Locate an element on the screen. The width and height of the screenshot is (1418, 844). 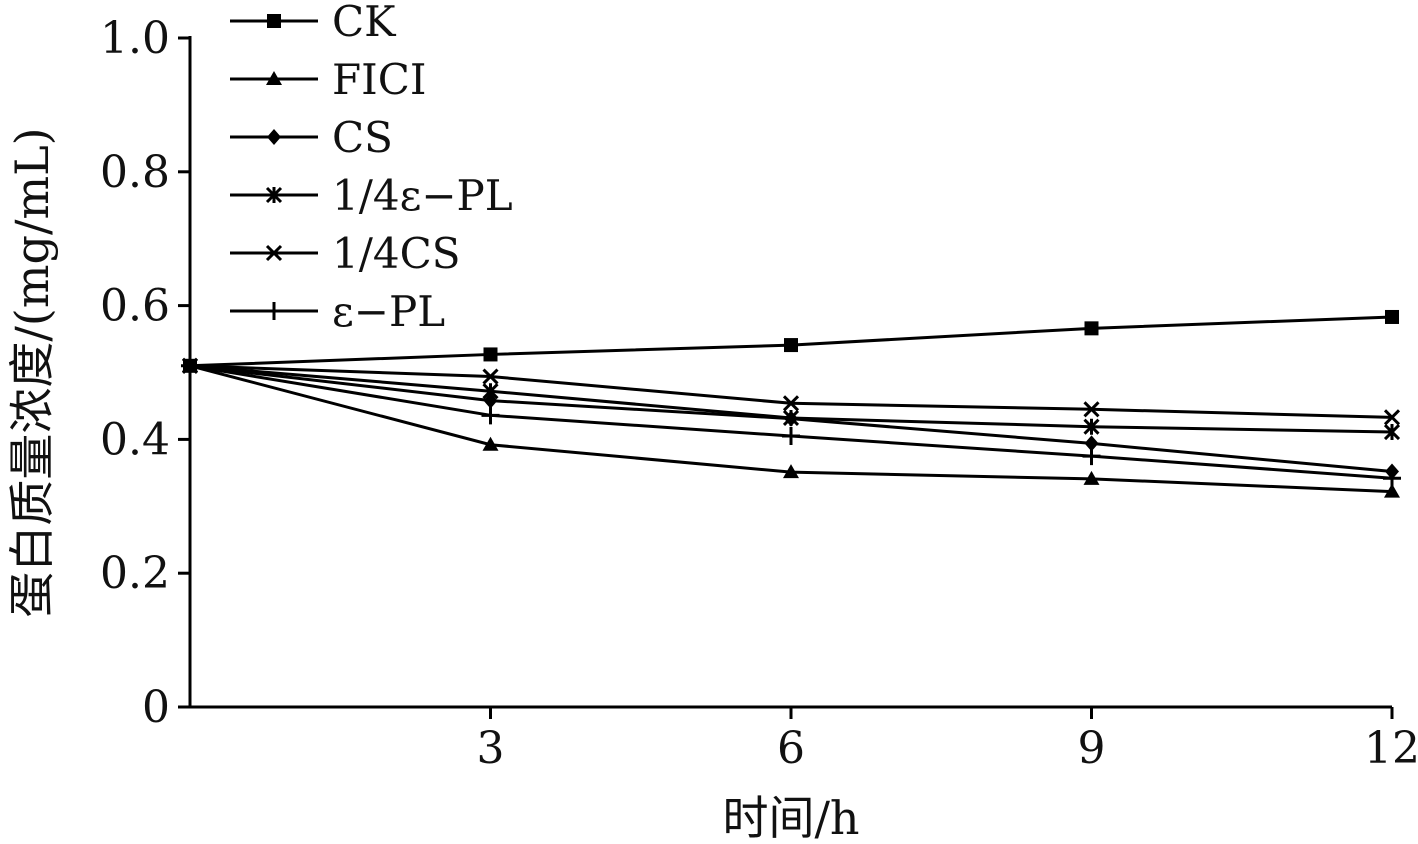
series-line-quarter-cs is located at coordinates (791, 391).